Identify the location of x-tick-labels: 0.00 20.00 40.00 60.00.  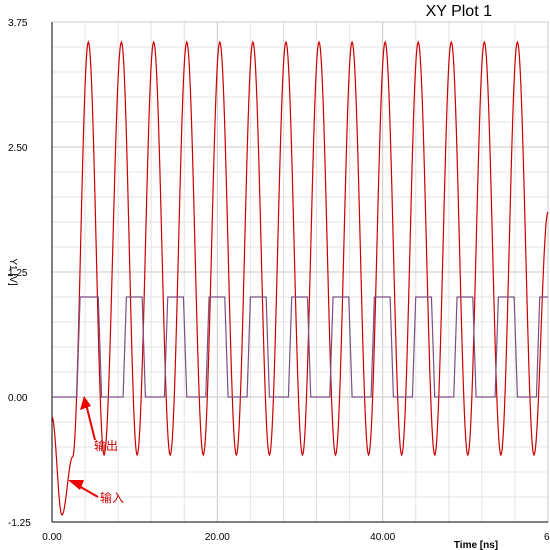
(296, 537).